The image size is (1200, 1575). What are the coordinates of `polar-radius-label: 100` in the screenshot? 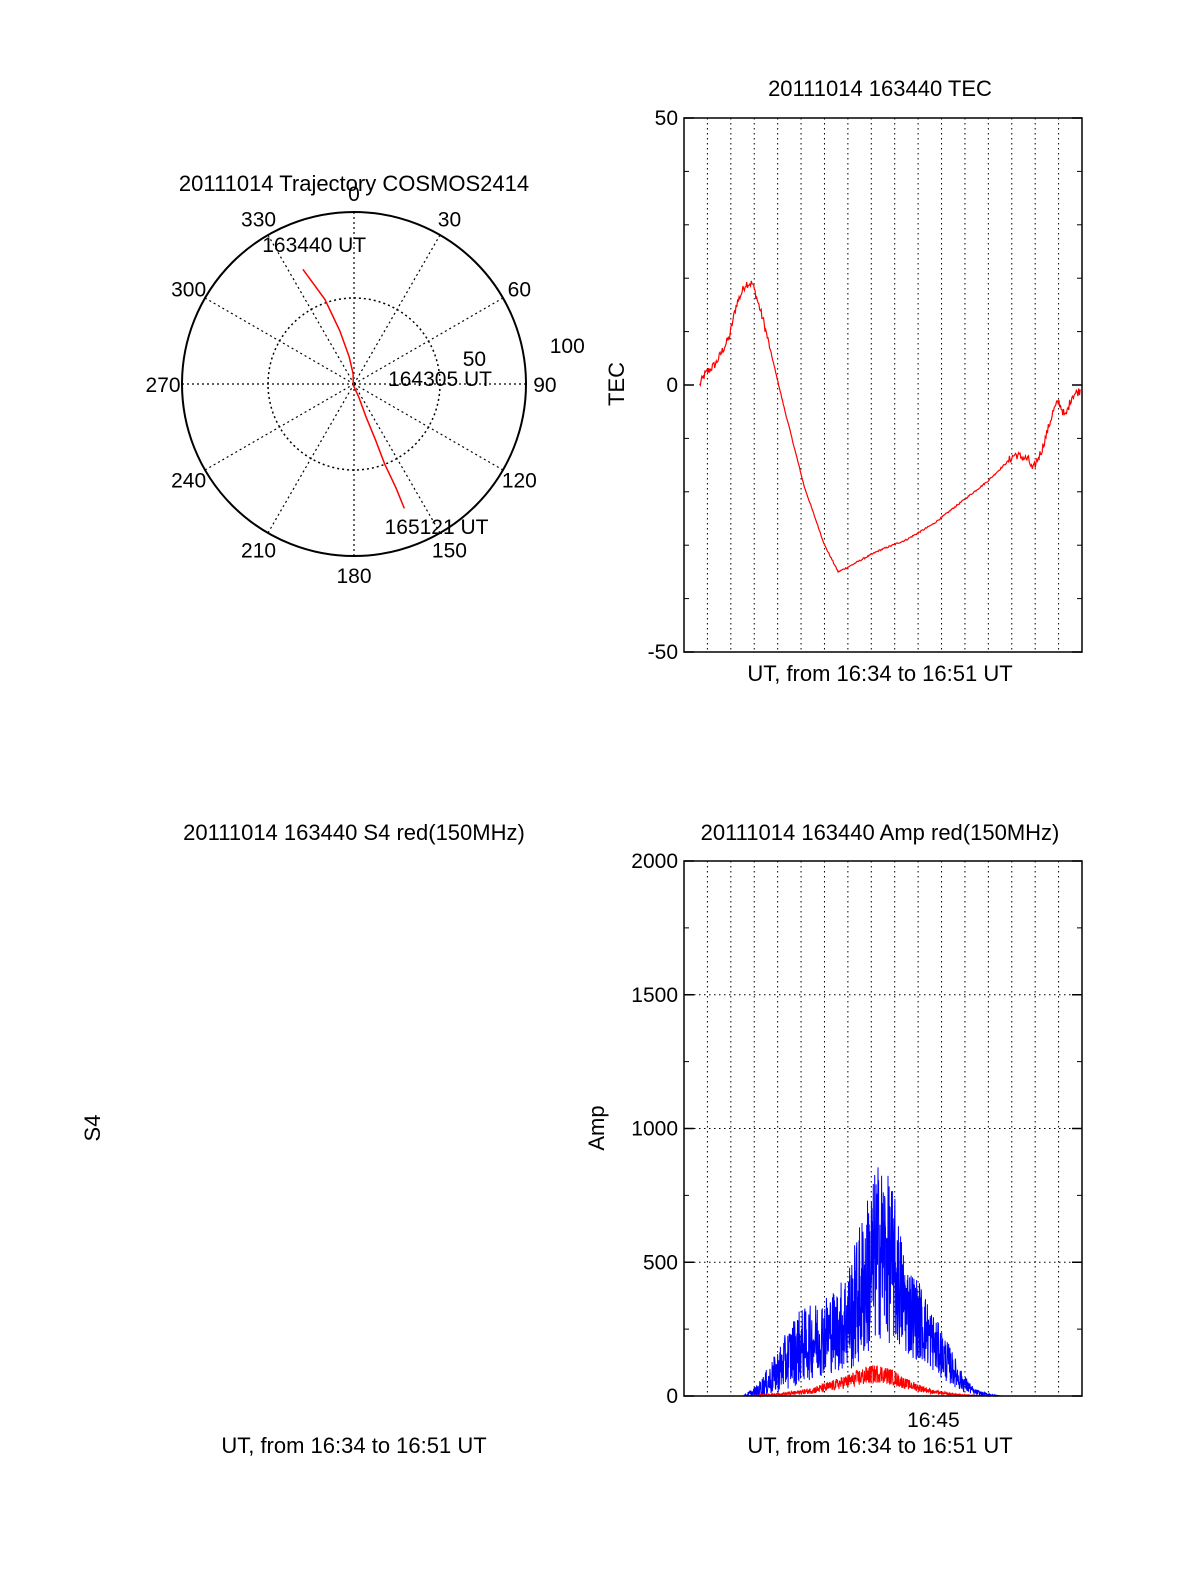 It's located at (567, 346).